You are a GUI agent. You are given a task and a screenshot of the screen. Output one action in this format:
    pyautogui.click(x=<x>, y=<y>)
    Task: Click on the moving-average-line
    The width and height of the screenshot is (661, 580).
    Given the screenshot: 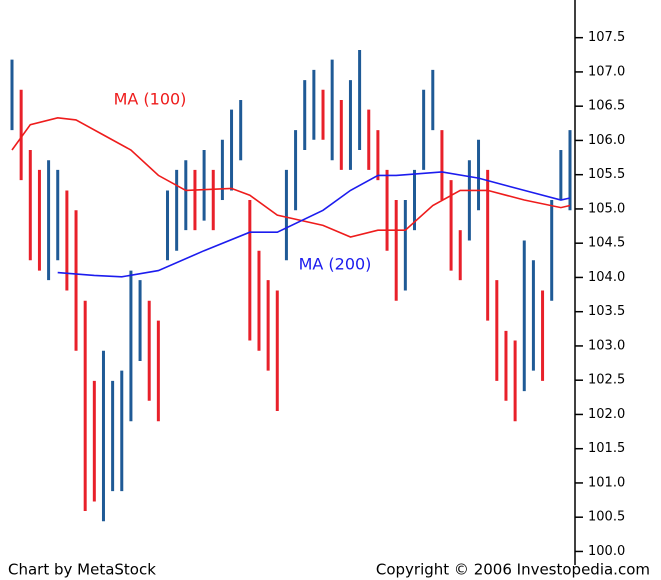 What is the action you would take?
    pyautogui.click(x=314, y=224)
    